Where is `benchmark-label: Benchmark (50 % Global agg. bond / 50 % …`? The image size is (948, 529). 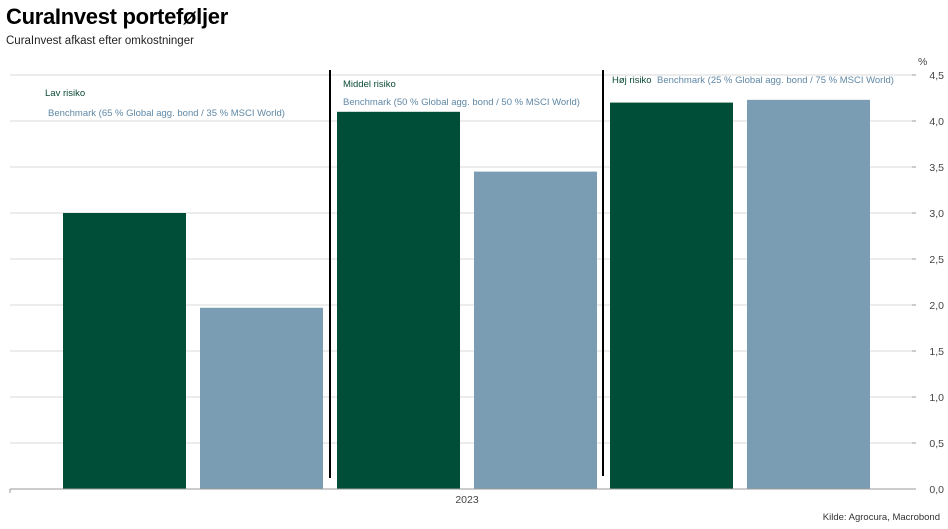
benchmark-label: Benchmark (50 % Global agg. bond / 50 % … is located at coordinates (461, 102).